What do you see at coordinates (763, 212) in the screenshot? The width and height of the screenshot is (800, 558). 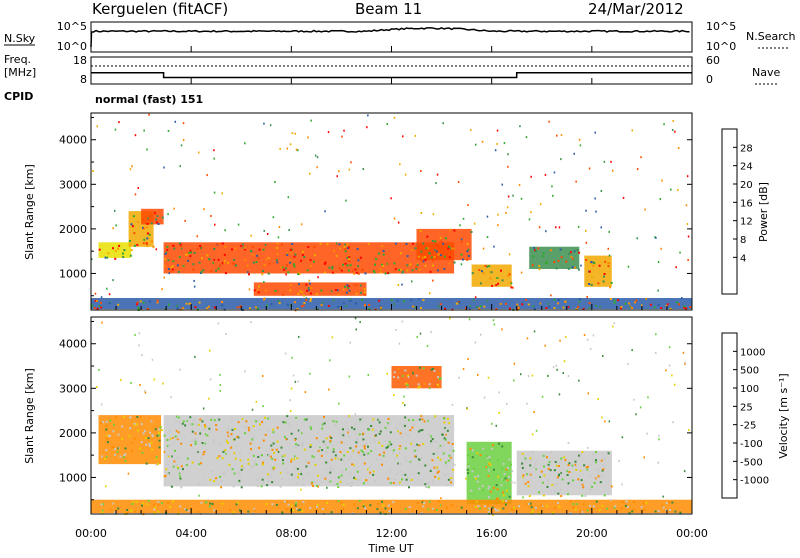 I see `power-colorbar-label: Power [dB]` at bounding box center [763, 212].